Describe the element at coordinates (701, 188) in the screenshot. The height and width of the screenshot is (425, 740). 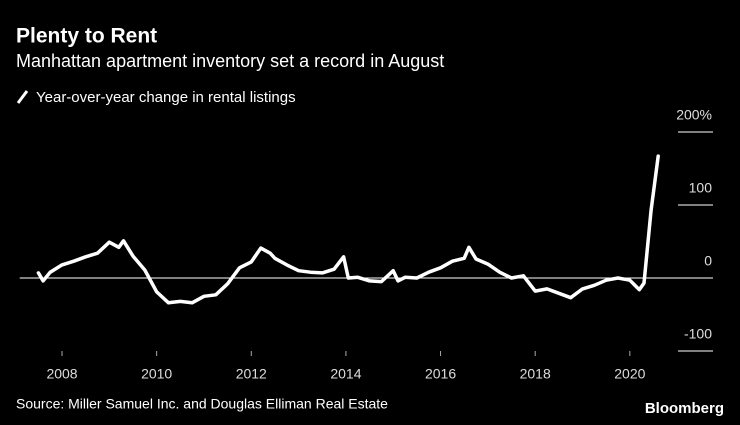
I see `y-tick-label: 100` at that location.